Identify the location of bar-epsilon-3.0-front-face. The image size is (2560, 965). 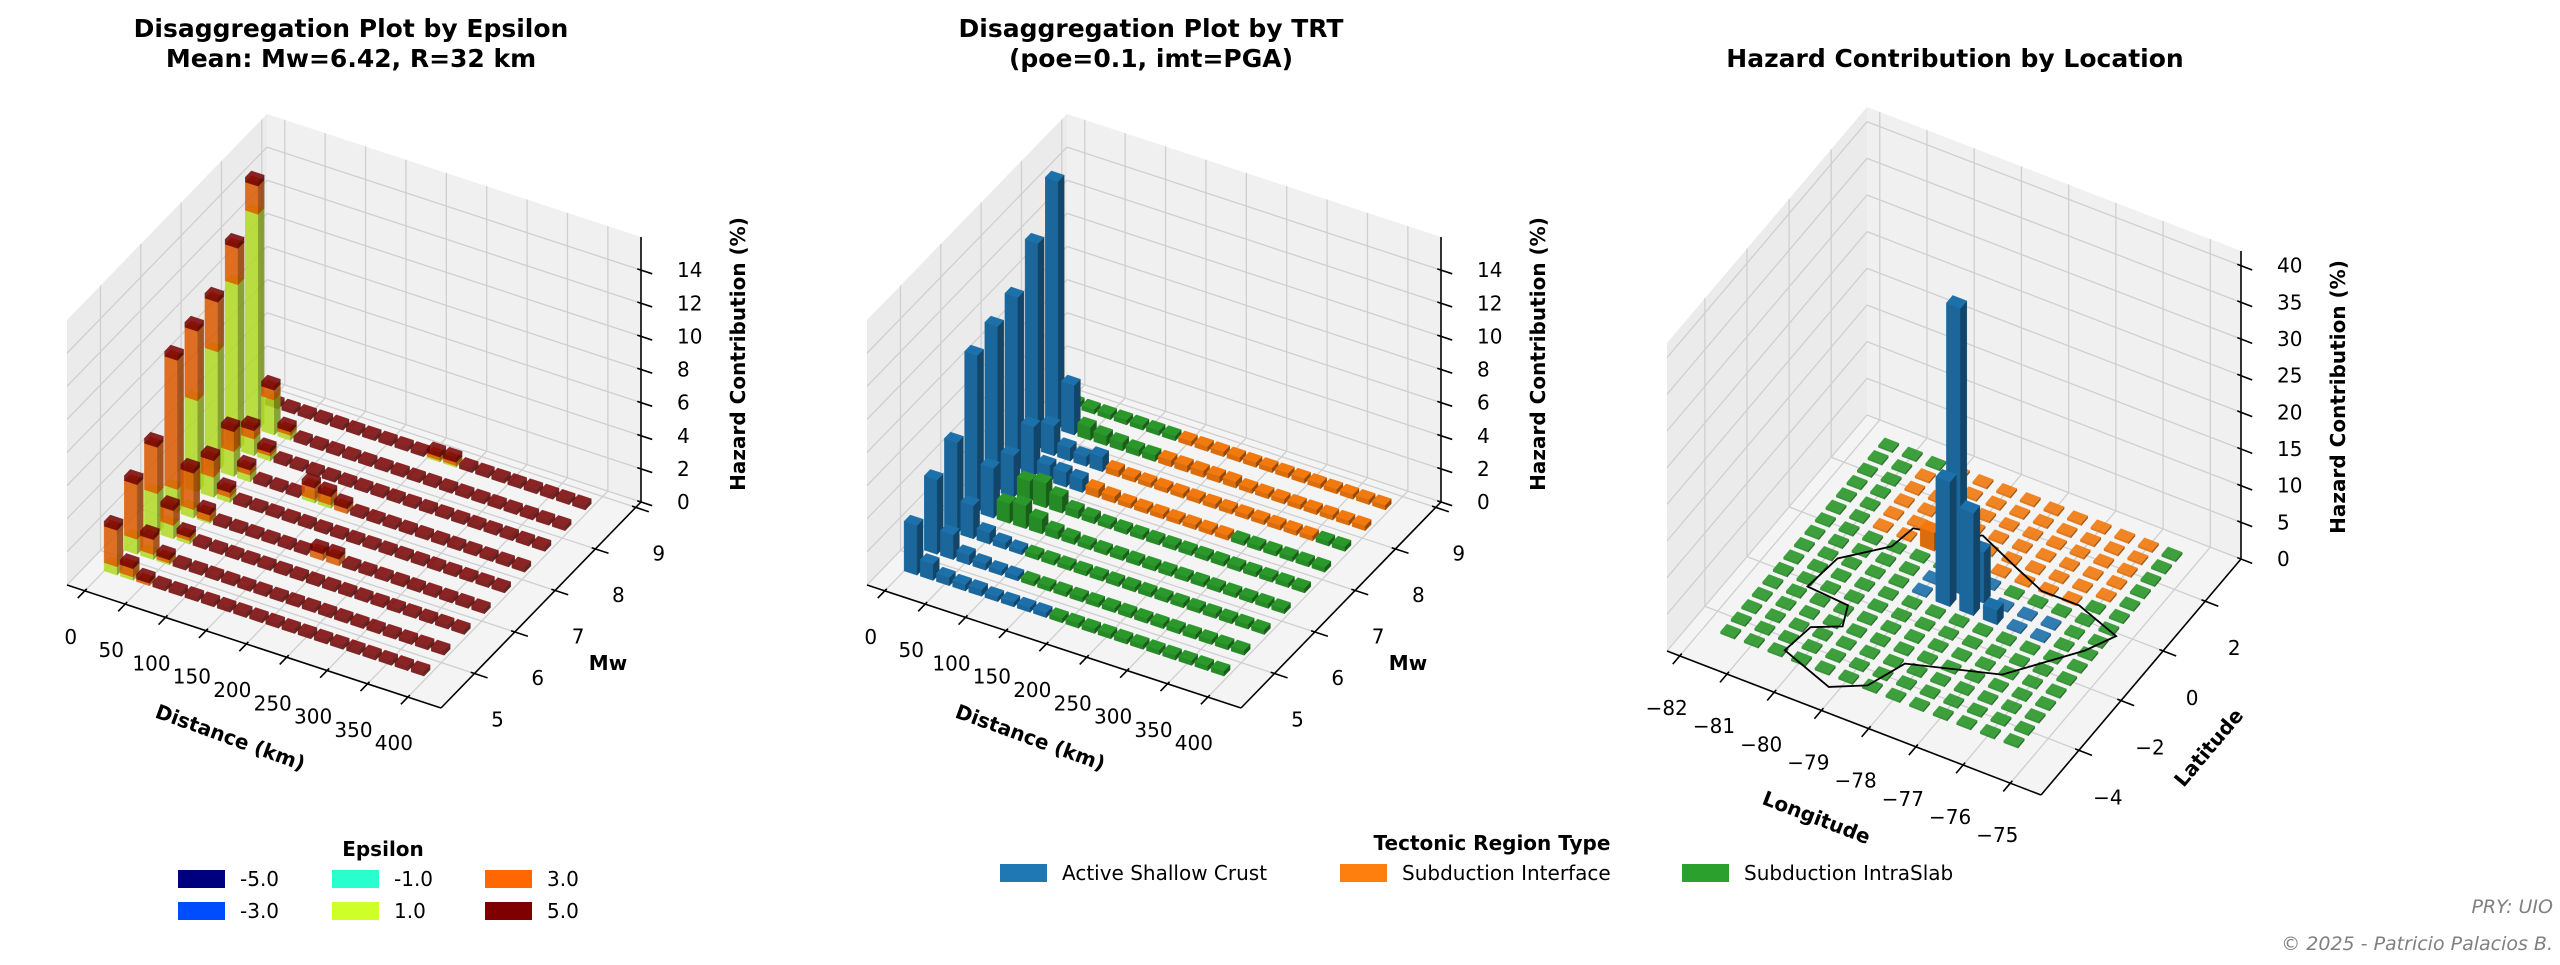
(131, 510).